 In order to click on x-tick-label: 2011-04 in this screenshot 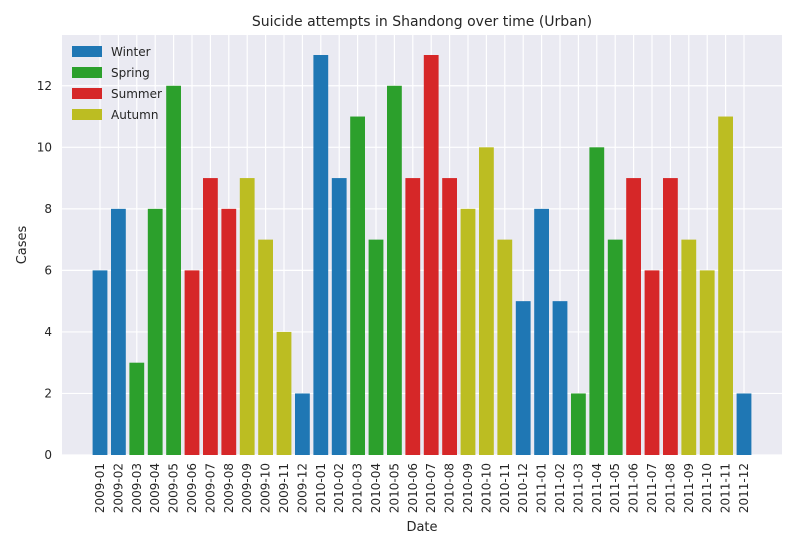, I will do `click(597, 488)`.